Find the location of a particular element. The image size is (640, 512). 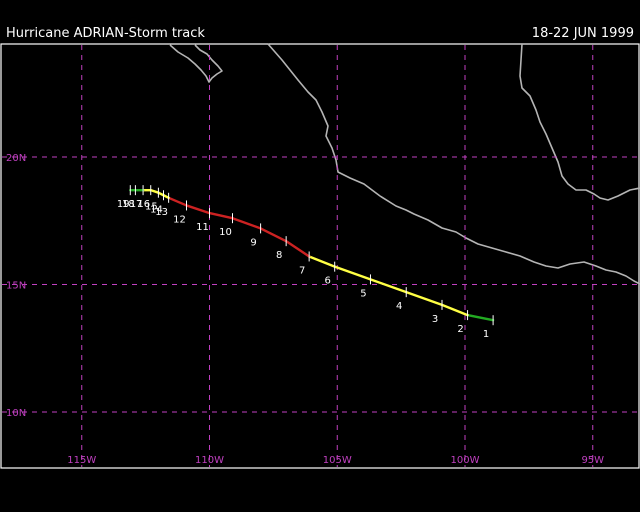

track-point: 10 is located at coordinates (226, 225).